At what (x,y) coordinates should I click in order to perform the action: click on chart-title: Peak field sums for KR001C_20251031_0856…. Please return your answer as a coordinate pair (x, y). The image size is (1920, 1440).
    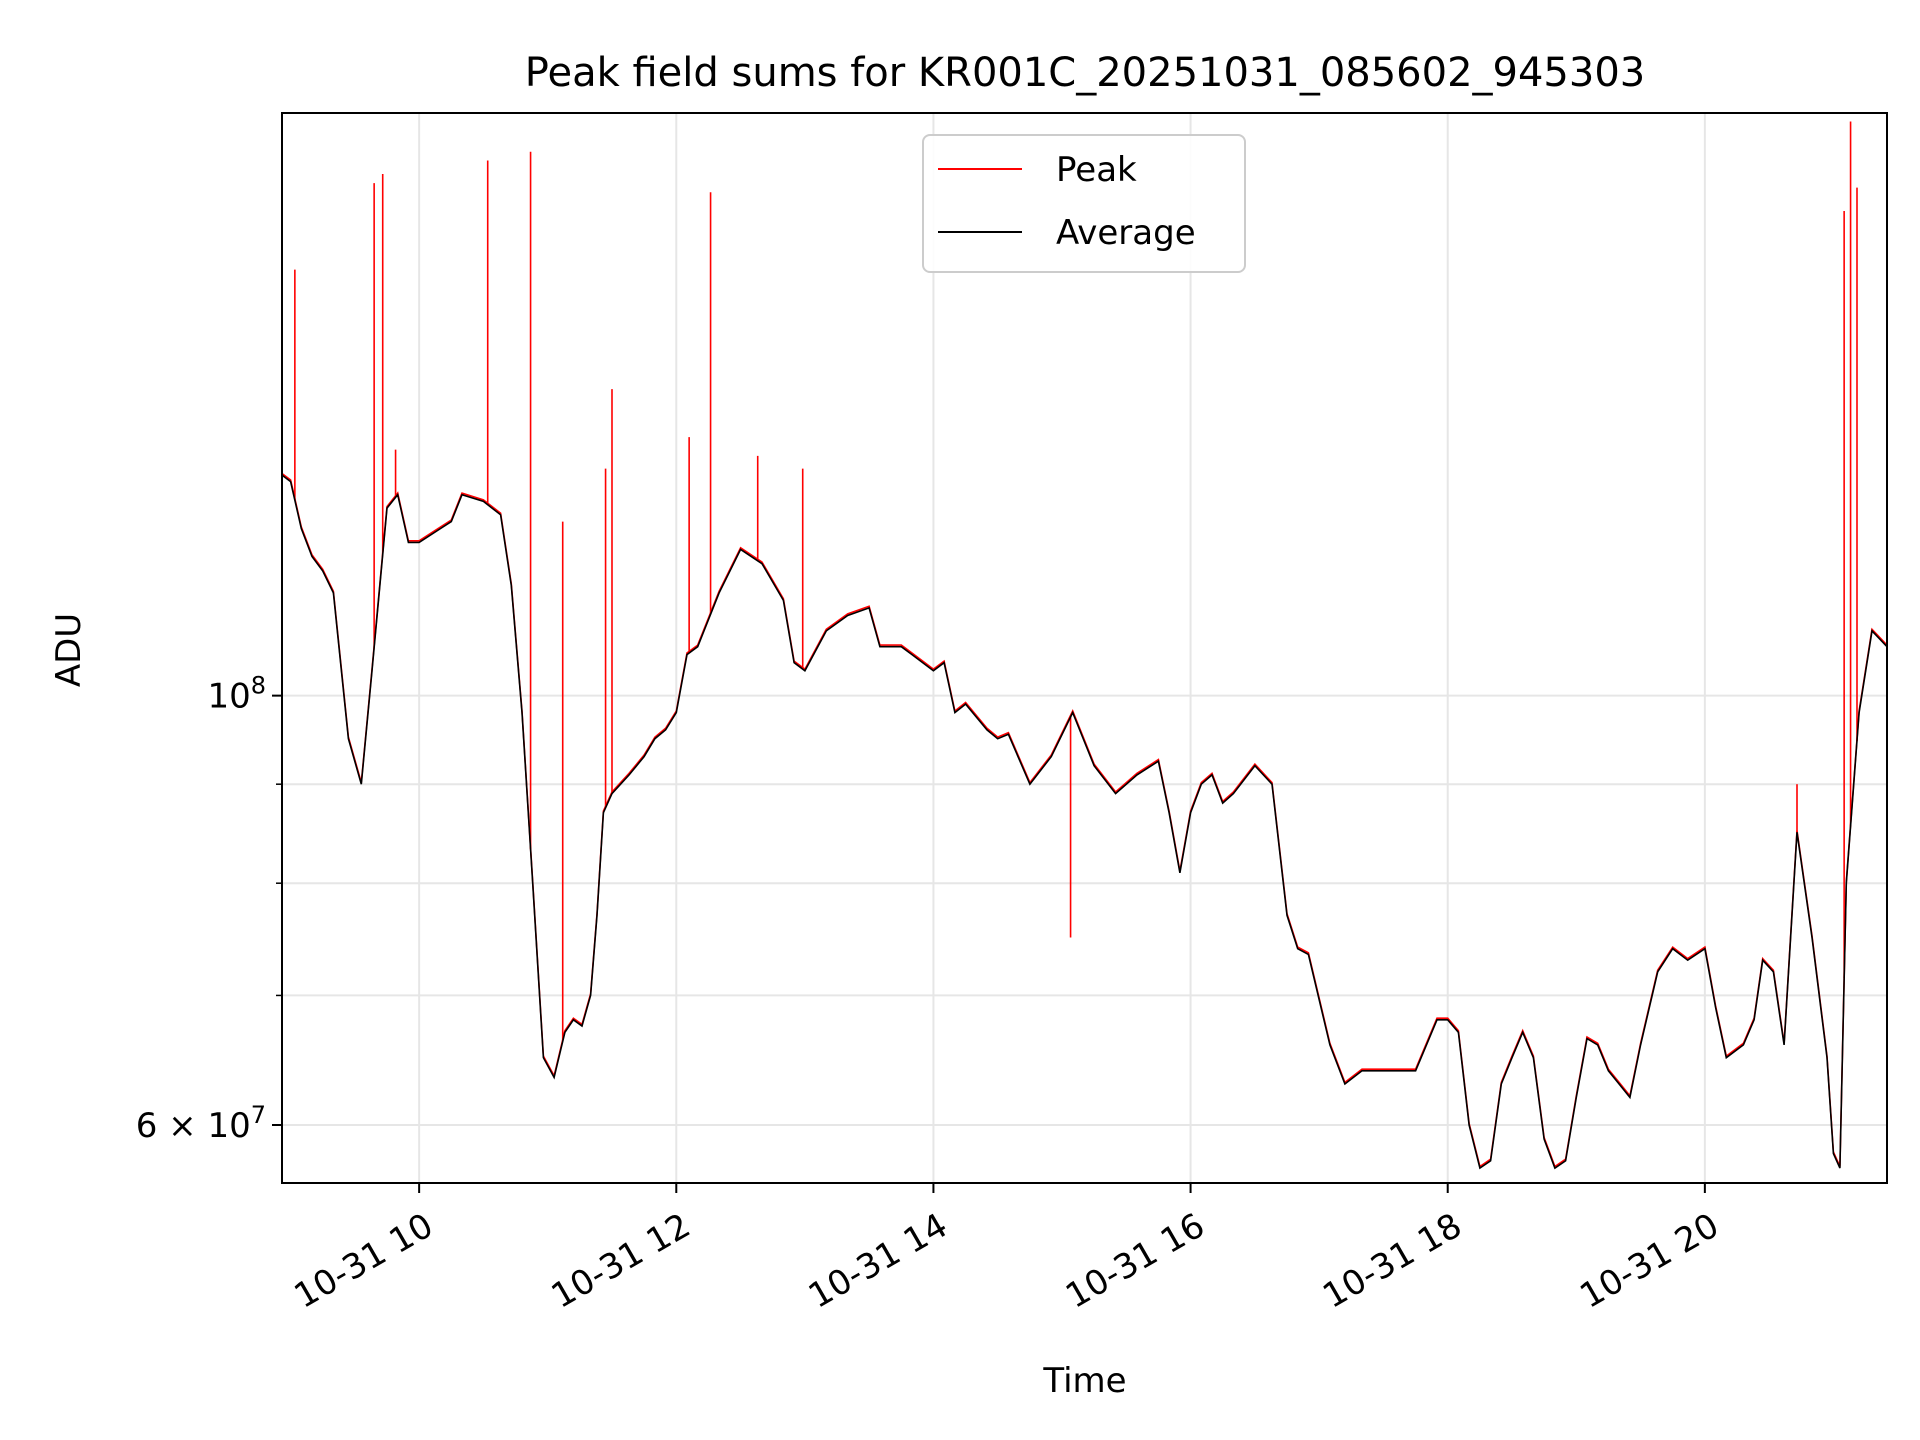
    Looking at the image, I should click on (1085, 73).